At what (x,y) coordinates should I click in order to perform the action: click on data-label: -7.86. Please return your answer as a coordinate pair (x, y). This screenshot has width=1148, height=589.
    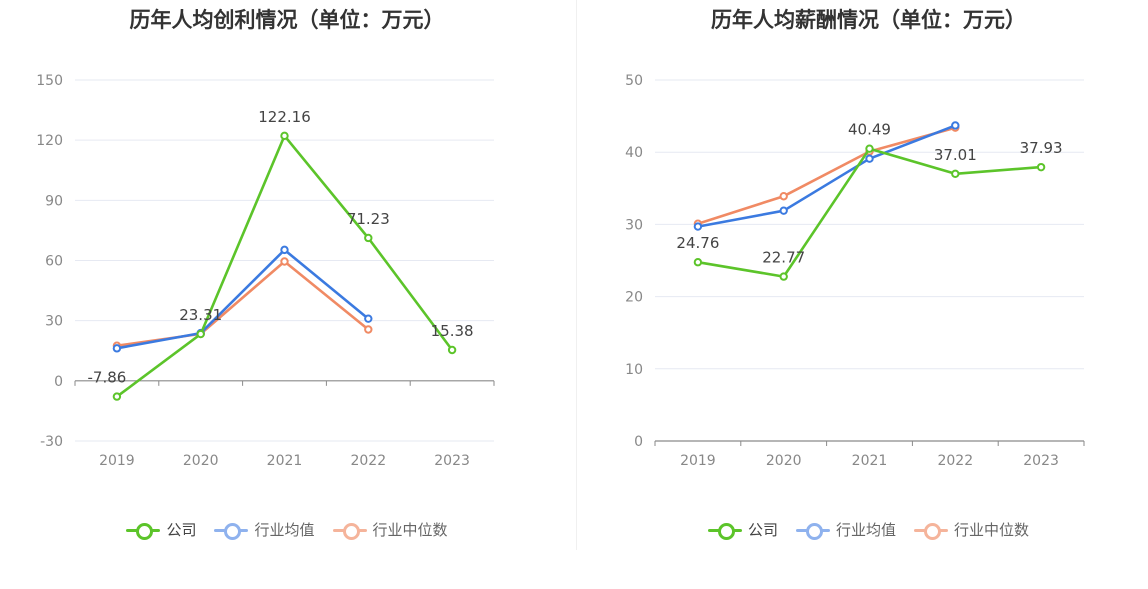
    Looking at the image, I should click on (106, 378).